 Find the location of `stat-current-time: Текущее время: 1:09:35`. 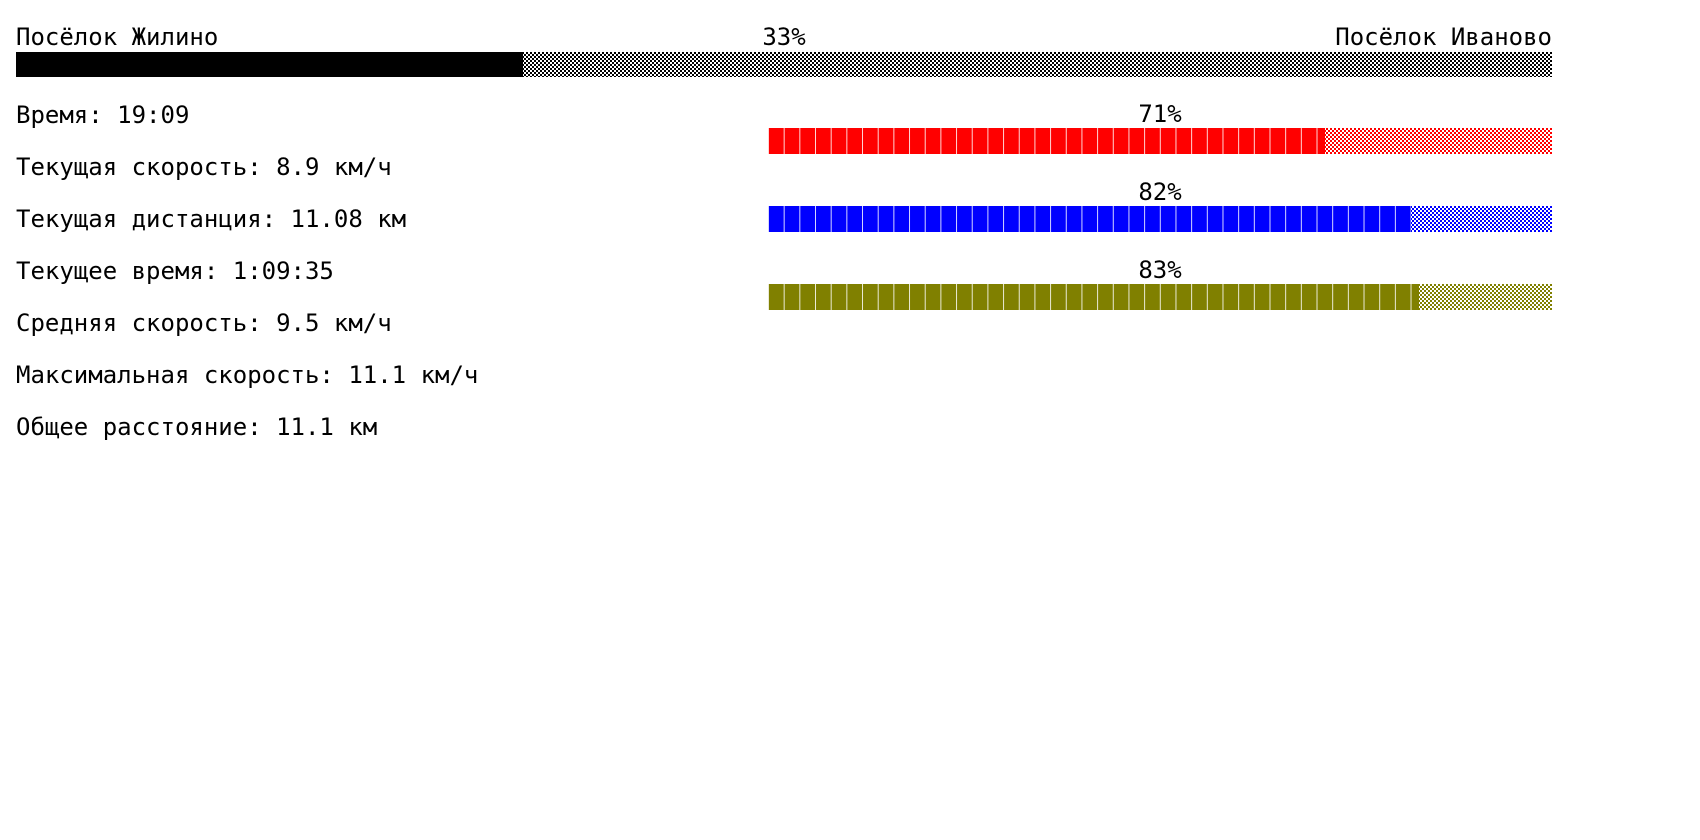

stat-current-time: Текущее время: 1:09:35 is located at coordinates (175, 271).